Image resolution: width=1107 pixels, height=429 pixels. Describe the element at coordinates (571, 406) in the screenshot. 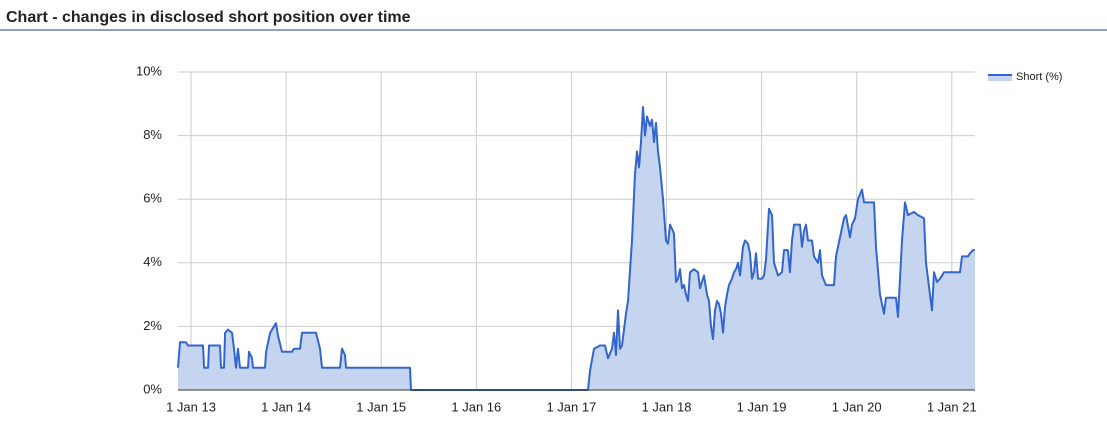

I see `x-tick-label: 1 Jan 17` at that location.